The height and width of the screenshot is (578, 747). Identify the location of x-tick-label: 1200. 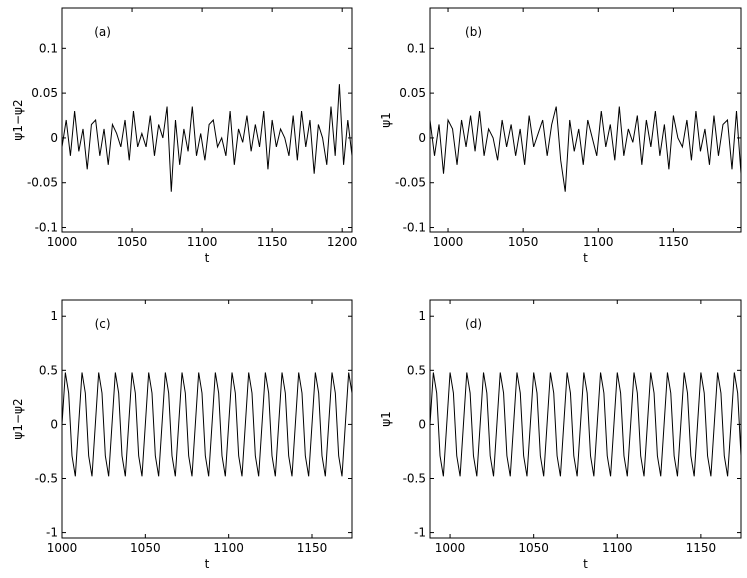
(342, 242).